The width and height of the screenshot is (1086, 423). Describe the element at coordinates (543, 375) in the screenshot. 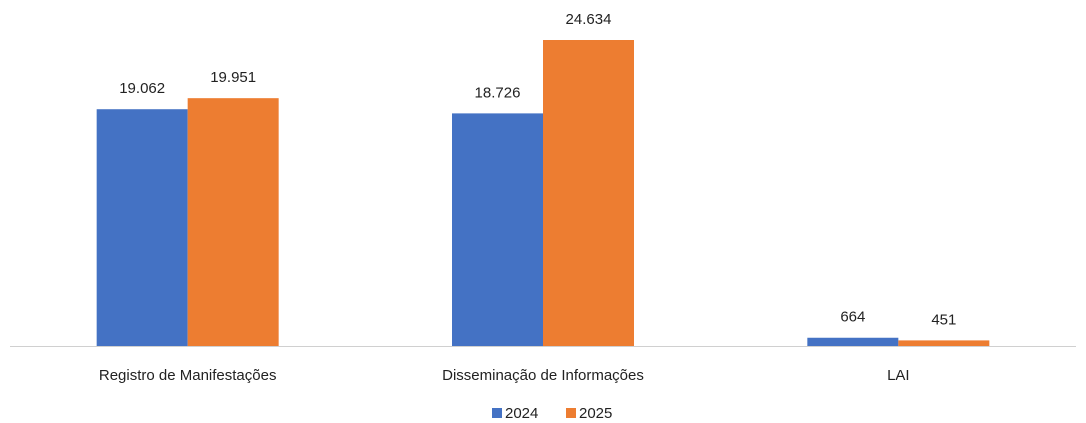

I see `x-tick-label: Disseminação de Informações` at that location.